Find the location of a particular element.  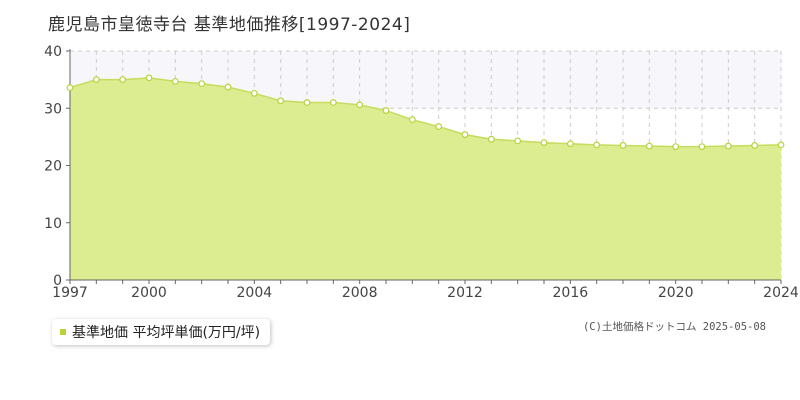

legend-marker is located at coordinates (63, 332).